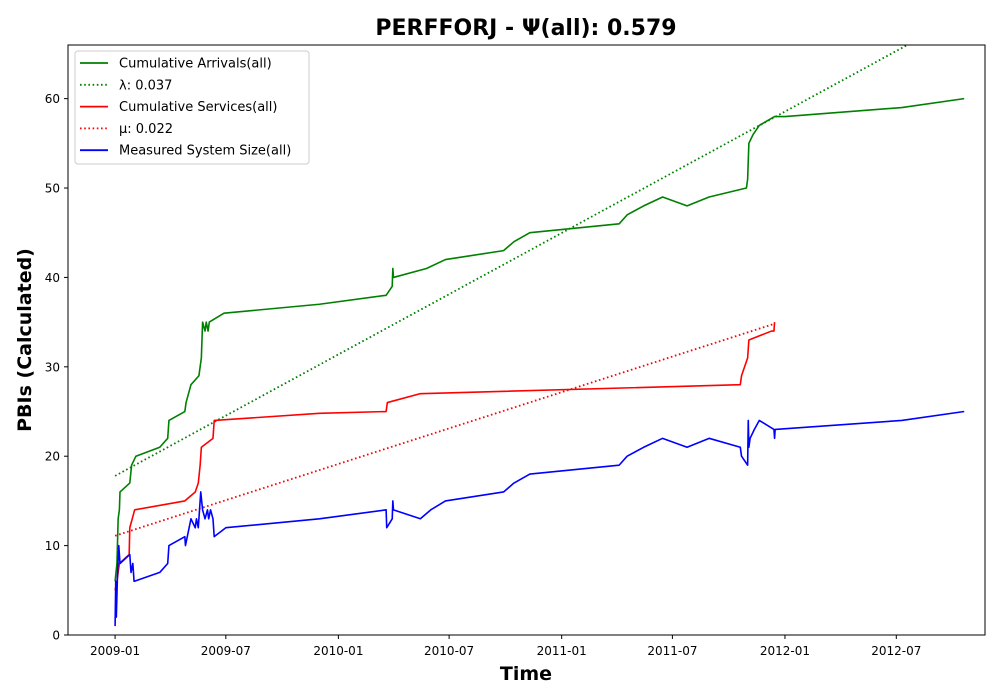 Image resolution: width=1000 pixels, height=700 pixels. I want to click on chart-title: PERFFORJ - Ψ(all): 0.579, so click(525, 28).